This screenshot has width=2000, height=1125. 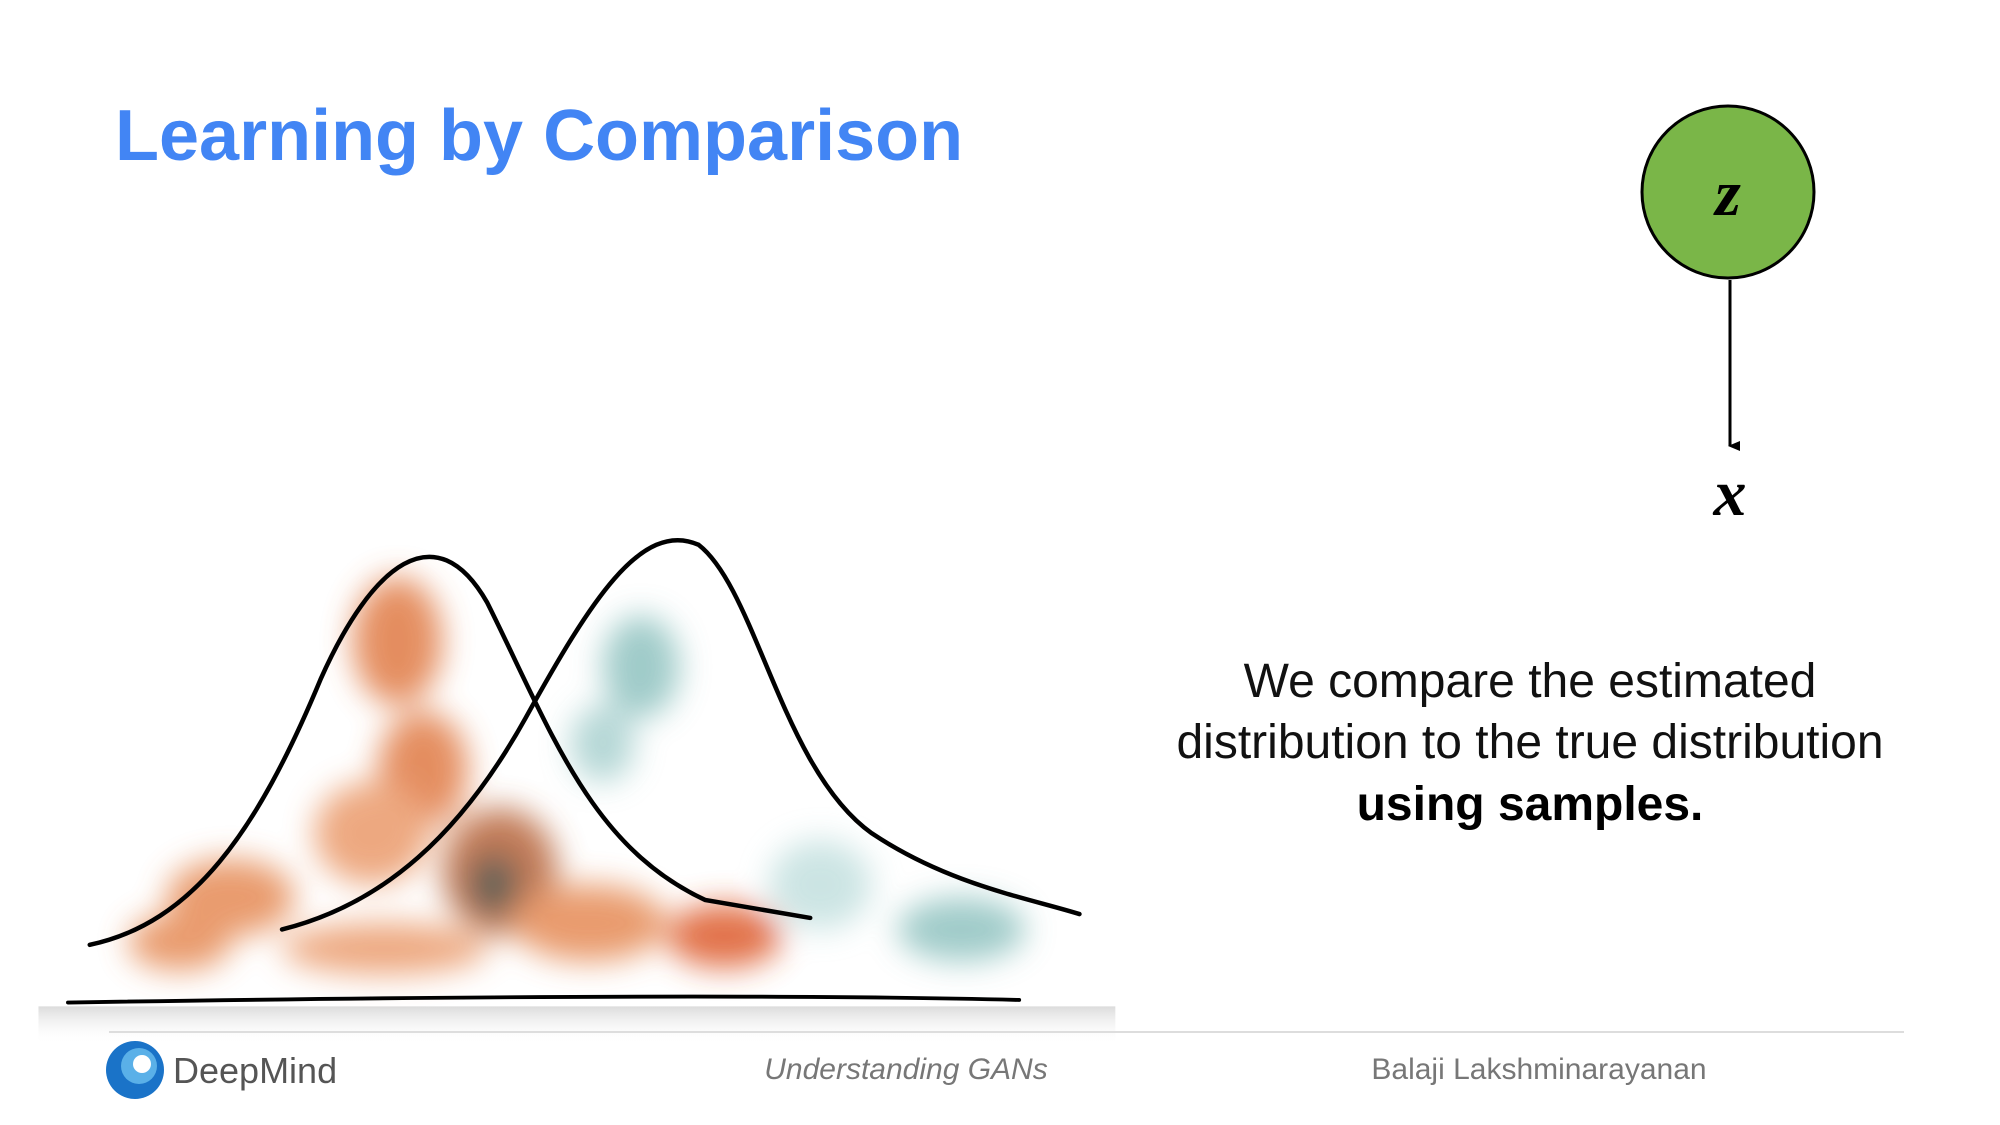 I want to click on footer-talk: Understanding GANs, so click(x=905, y=1069).